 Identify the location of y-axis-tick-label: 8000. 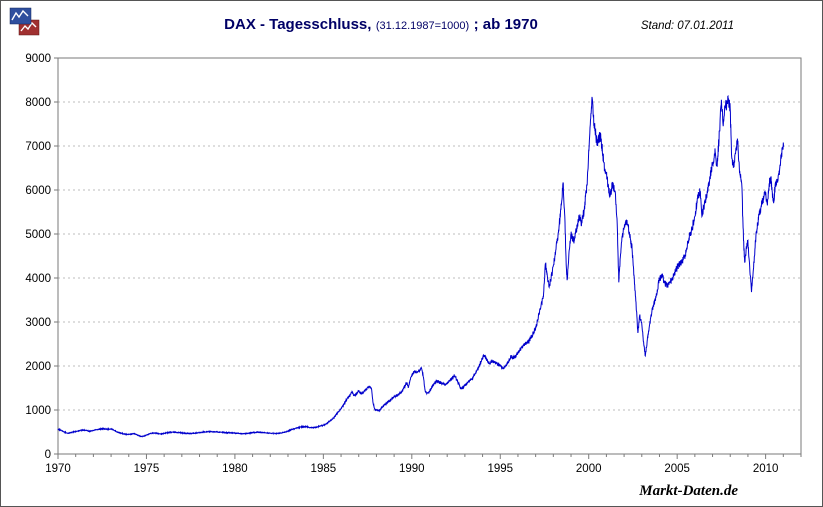
(38, 103).